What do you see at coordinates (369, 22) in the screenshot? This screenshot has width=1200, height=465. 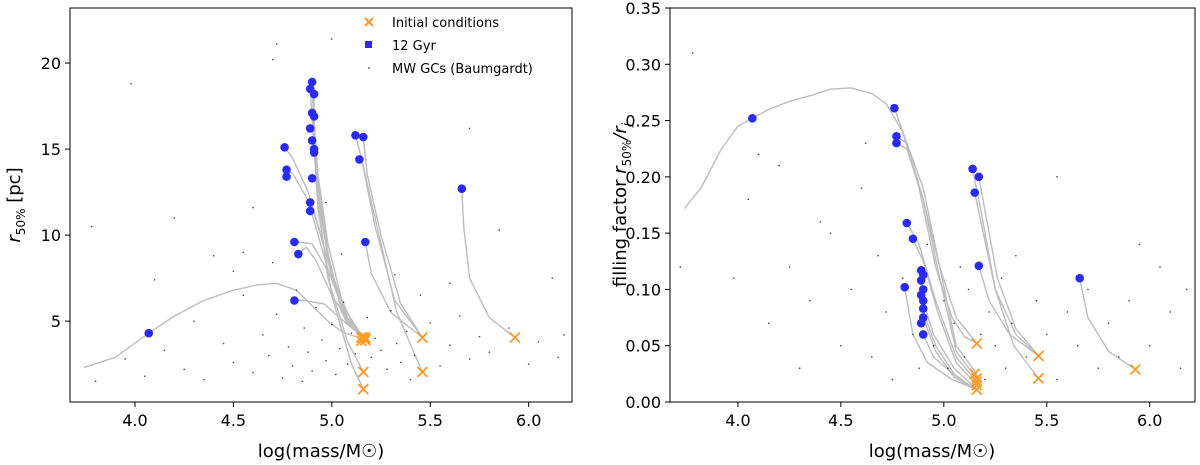 I see `legend-marker-initial` at bounding box center [369, 22].